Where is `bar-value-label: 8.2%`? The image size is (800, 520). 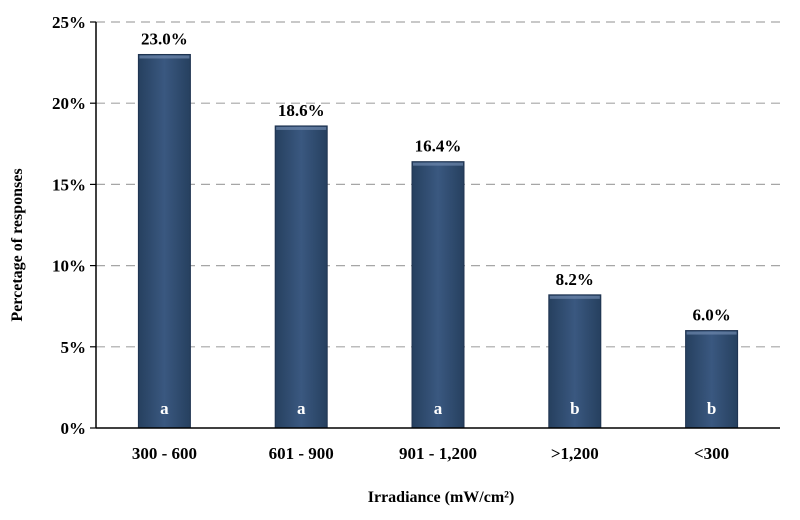 bar-value-label: 8.2% is located at coordinates (575, 279).